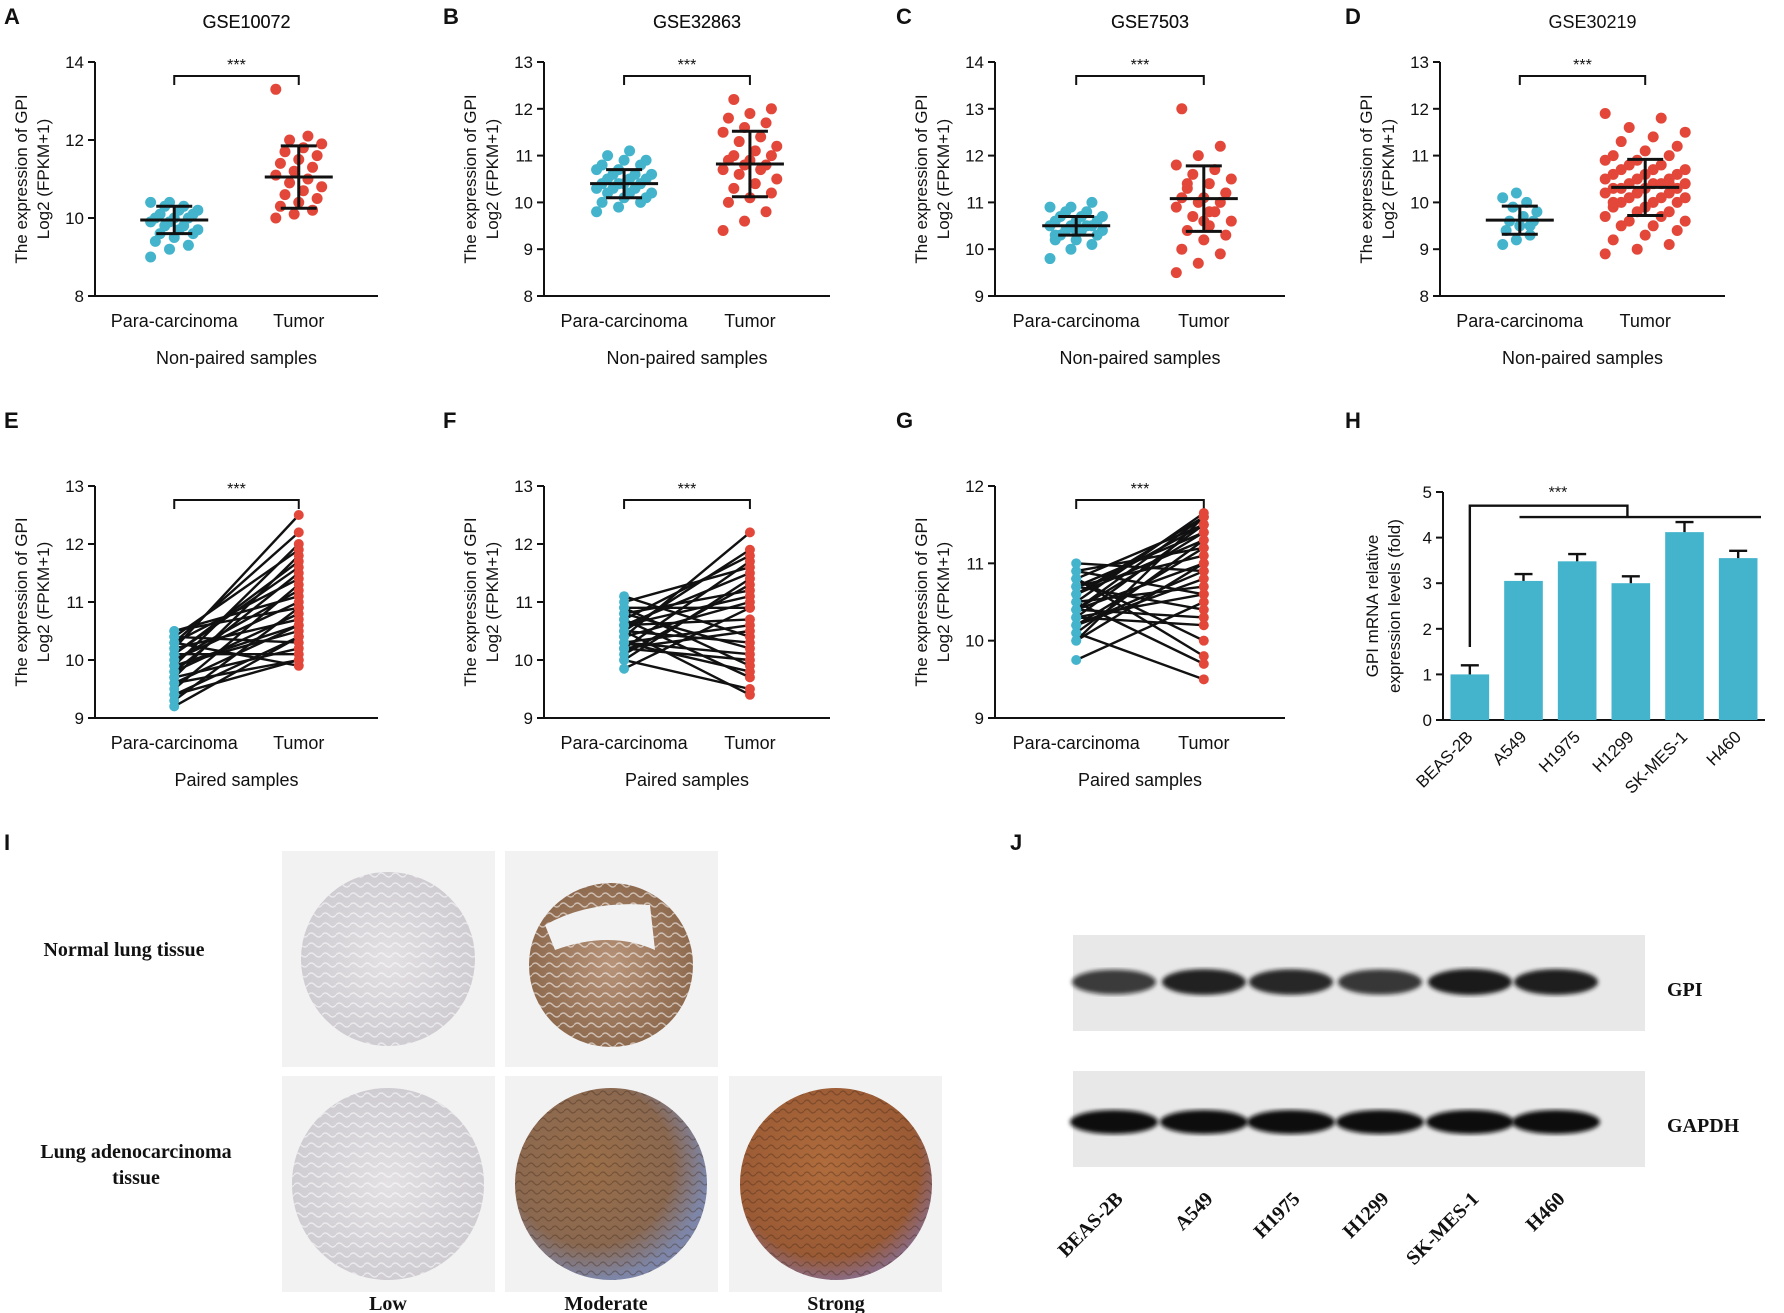 The height and width of the screenshot is (1313, 1784). What do you see at coordinates (687, 65) in the screenshot?
I see `significance-stars: ***` at bounding box center [687, 65].